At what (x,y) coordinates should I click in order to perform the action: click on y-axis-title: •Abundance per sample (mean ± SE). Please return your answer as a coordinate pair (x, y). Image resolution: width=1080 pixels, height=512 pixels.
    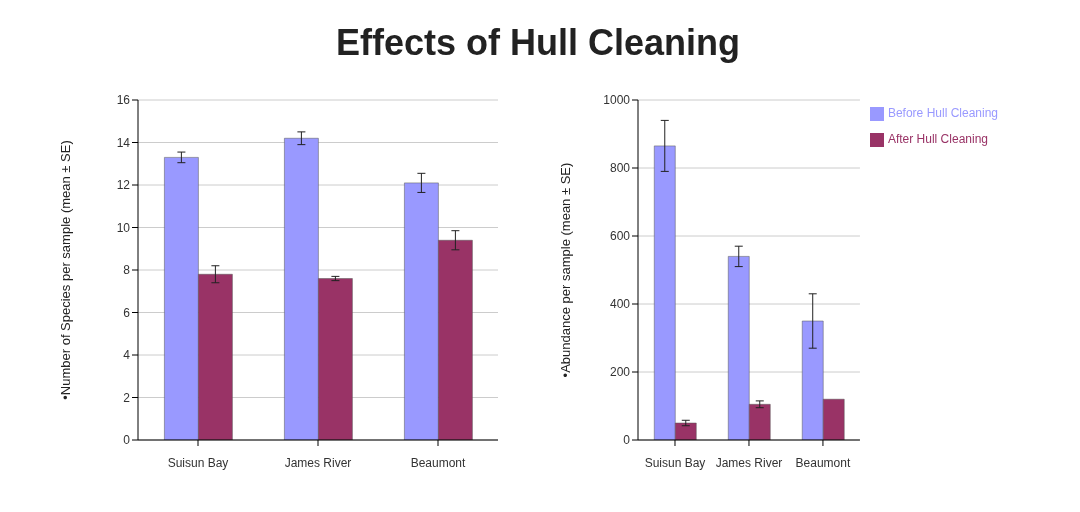
    Looking at the image, I should click on (565, 270).